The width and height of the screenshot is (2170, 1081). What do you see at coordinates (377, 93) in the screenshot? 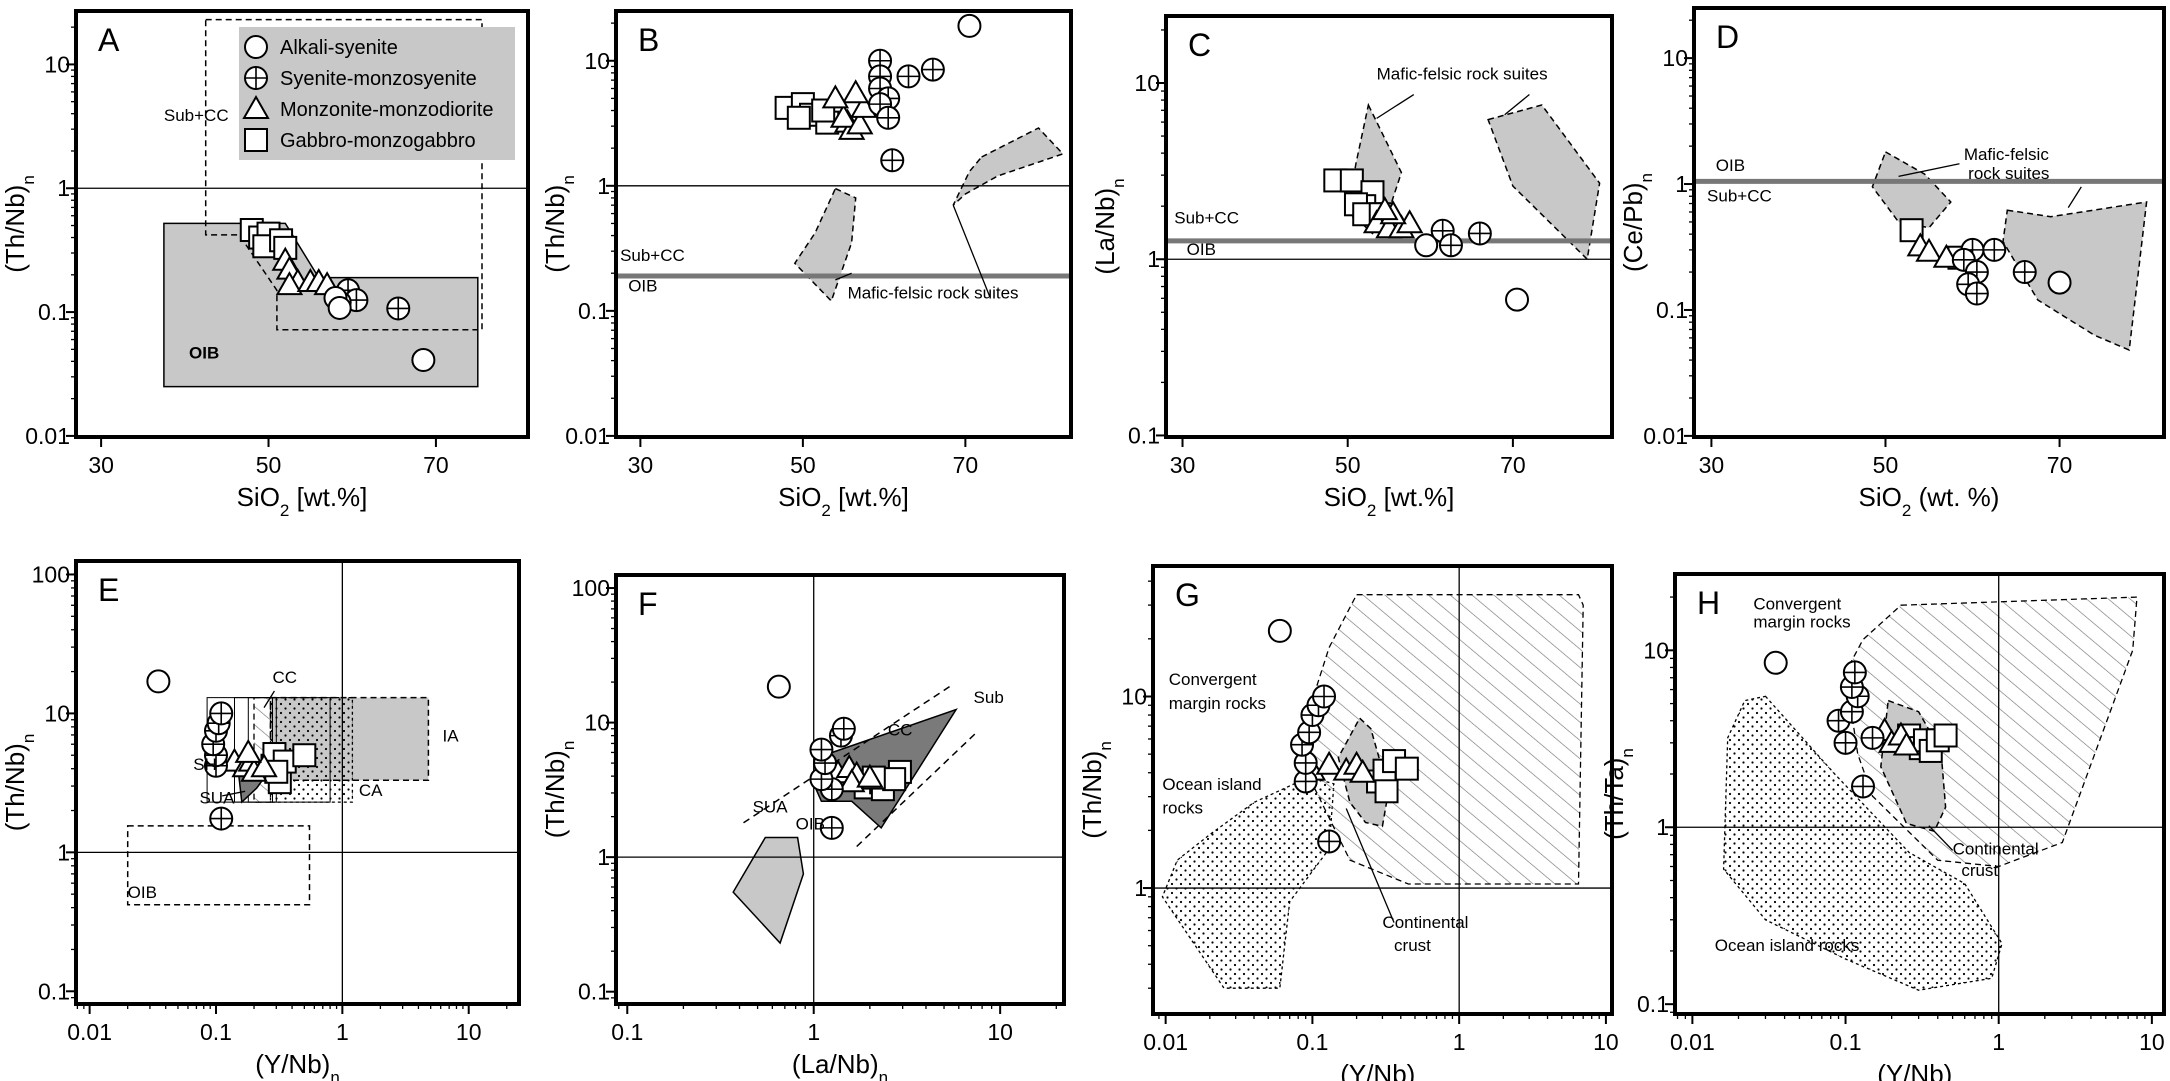
I see `legend-background` at bounding box center [377, 93].